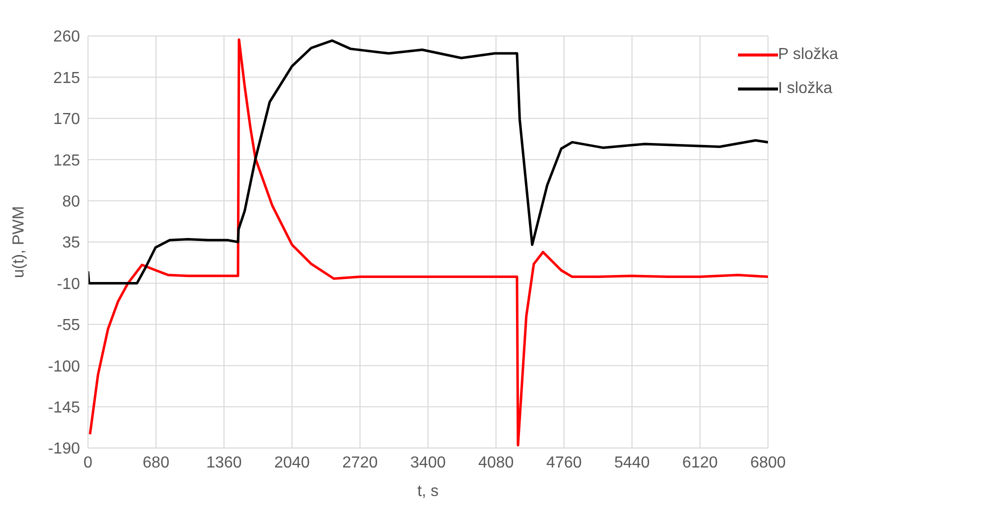 The image size is (981, 528). Describe the element at coordinates (224, 463) in the screenshot. I see `x-tick-label: 1360` at that location.